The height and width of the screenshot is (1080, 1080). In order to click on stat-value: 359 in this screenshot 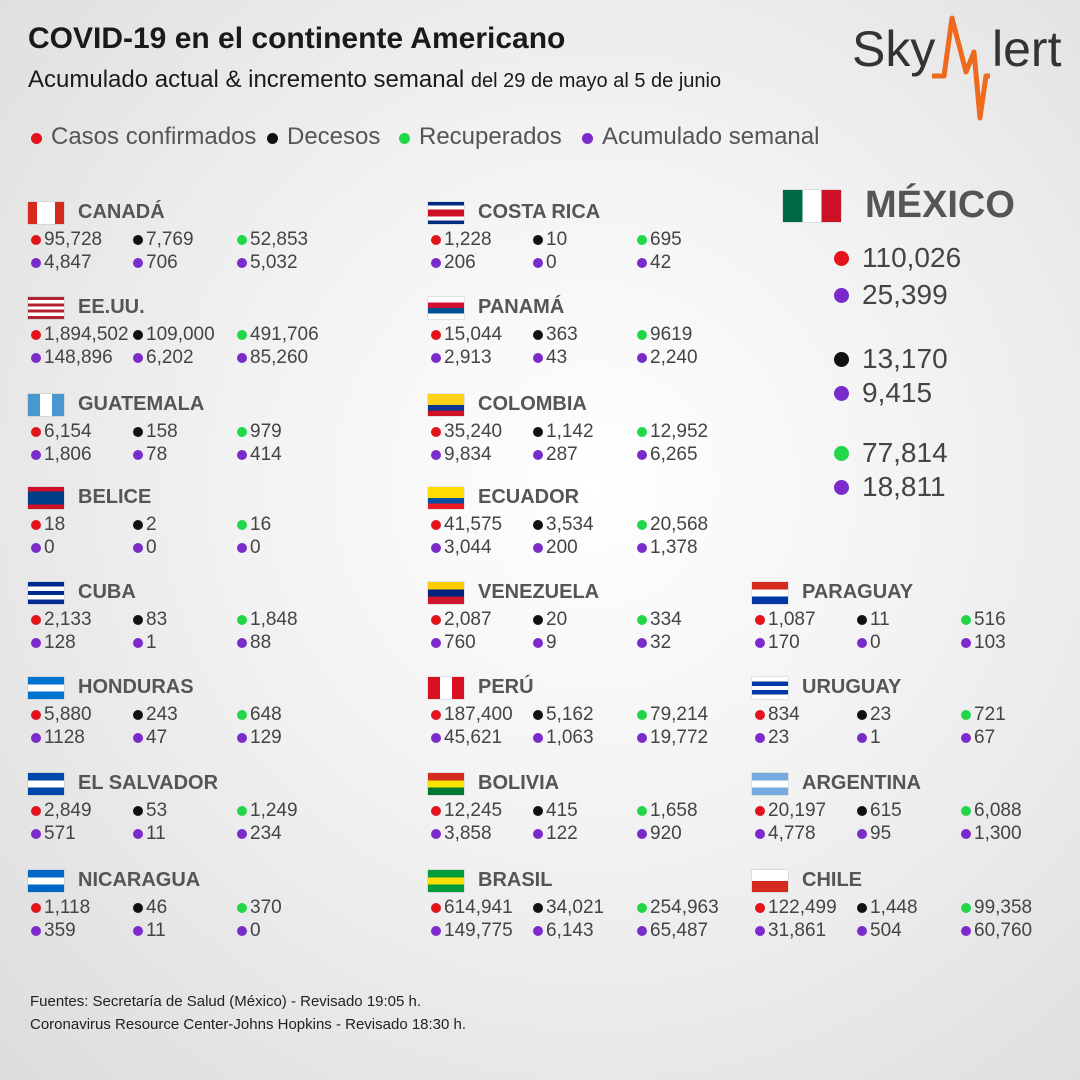, I will do `click(60, 930)`.